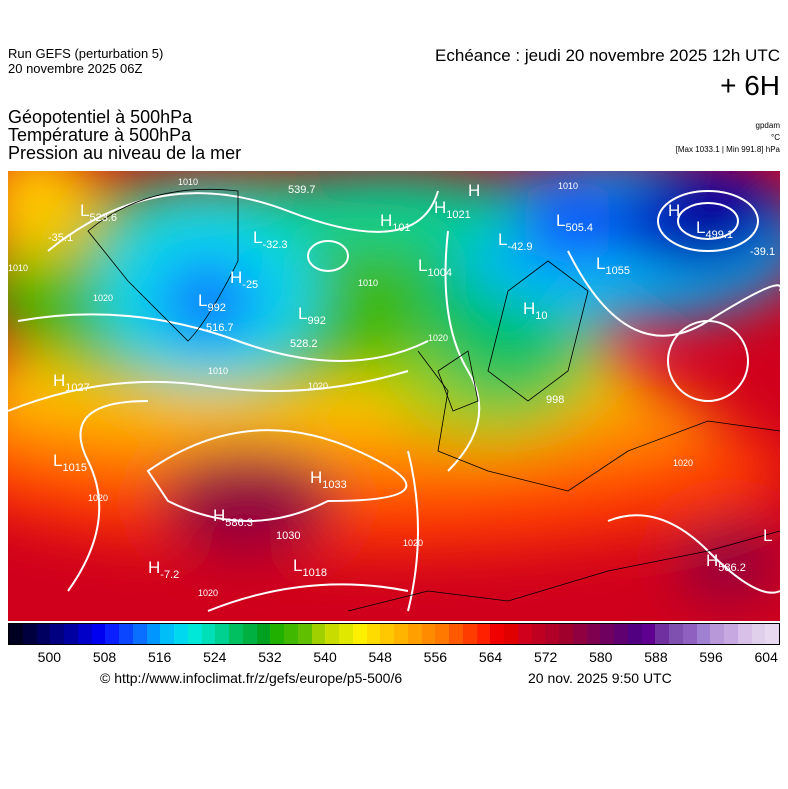  I want to click on run-date: 20 novembre 2025 06Z, so click(75, 68).